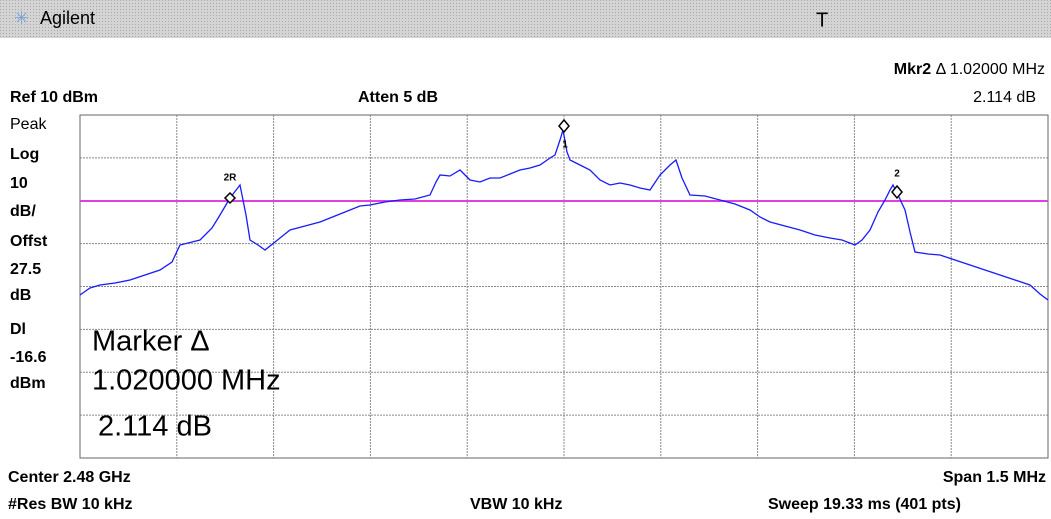 Image resolution: width=1051 pixels, height=519 pixels. Describe the element at coordinates (994, 477) in the screenshot. I see `span: Span 1.5 MHz` at that location.